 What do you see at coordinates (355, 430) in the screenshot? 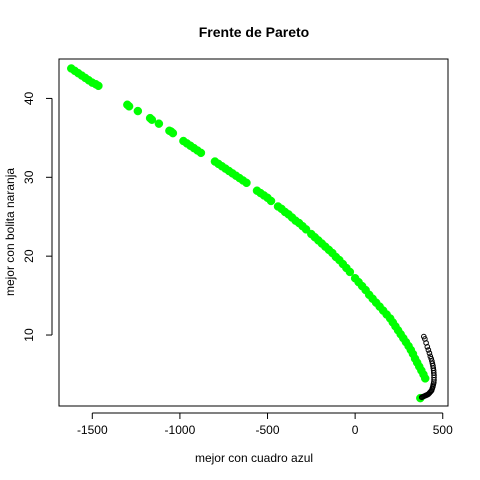
I see `x-tick-label: 0` at bounding box center [355, 430].